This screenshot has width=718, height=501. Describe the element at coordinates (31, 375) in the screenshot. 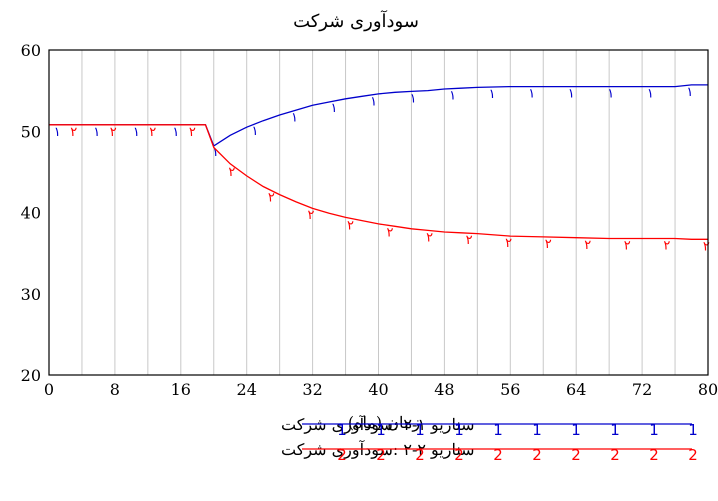

I see `y-tick-label: 20` at that location.